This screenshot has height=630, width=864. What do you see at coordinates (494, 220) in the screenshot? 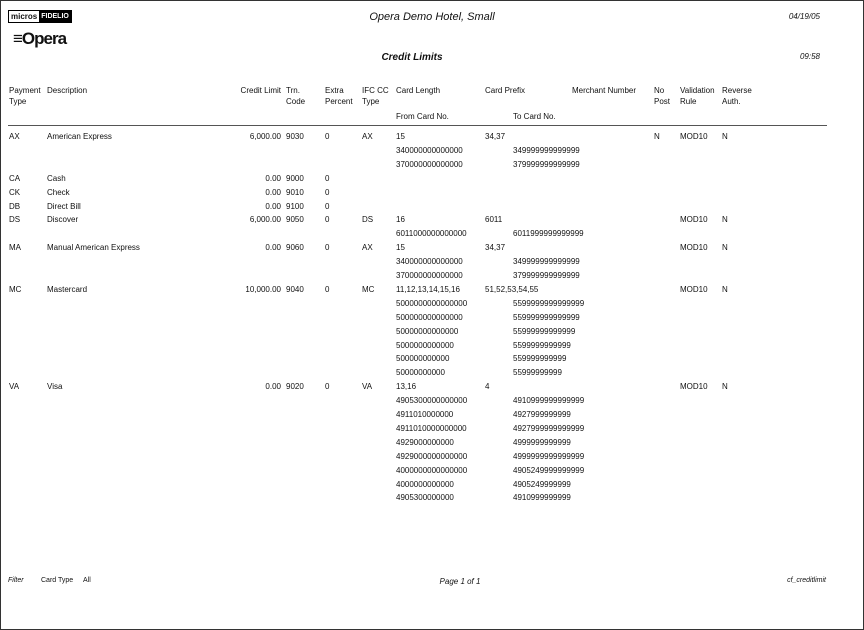
I see `cell-prefix: 6011` at bounding box center [494, 220].